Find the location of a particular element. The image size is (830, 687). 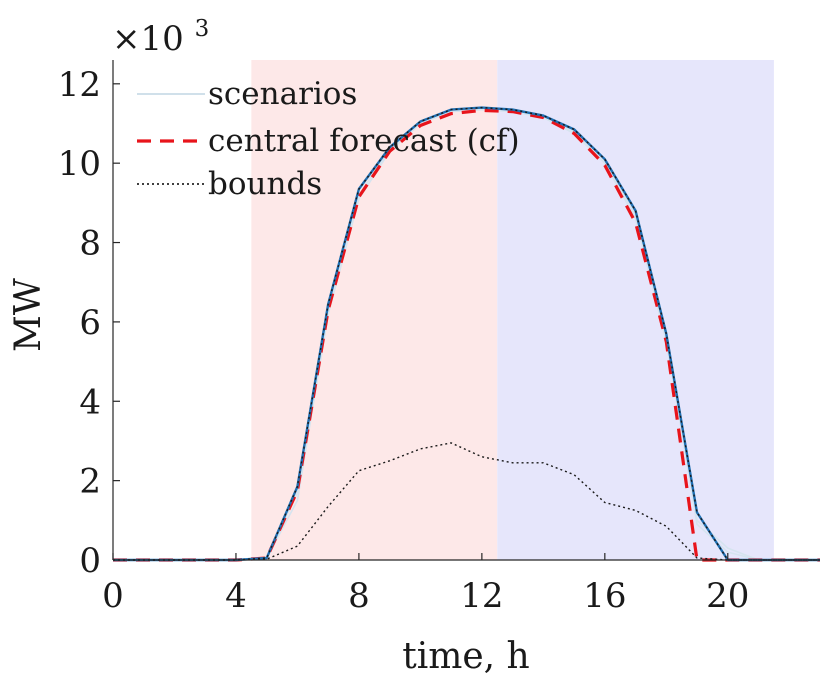

legend-label-2: central forecast (cf) is located at coordinates (364, 141).